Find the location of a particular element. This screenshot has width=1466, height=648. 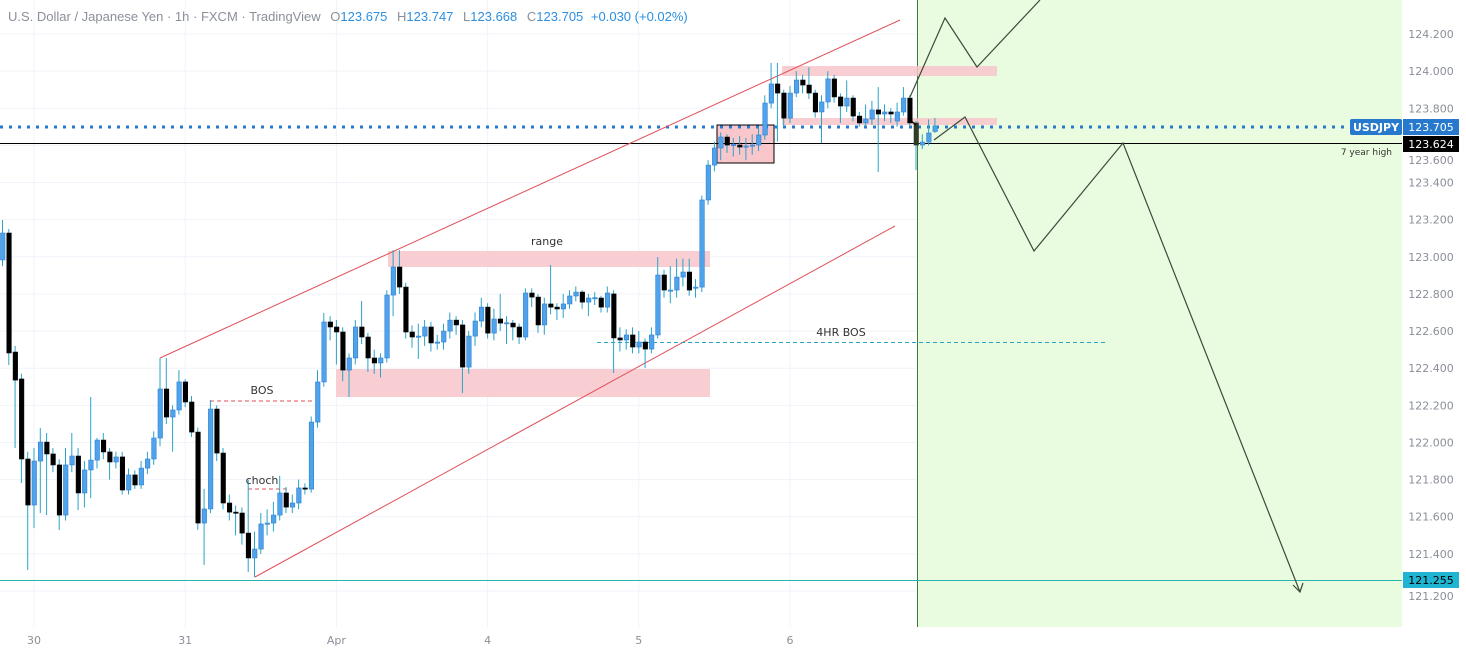

range-top-zone is located at coordinates (549, 259).